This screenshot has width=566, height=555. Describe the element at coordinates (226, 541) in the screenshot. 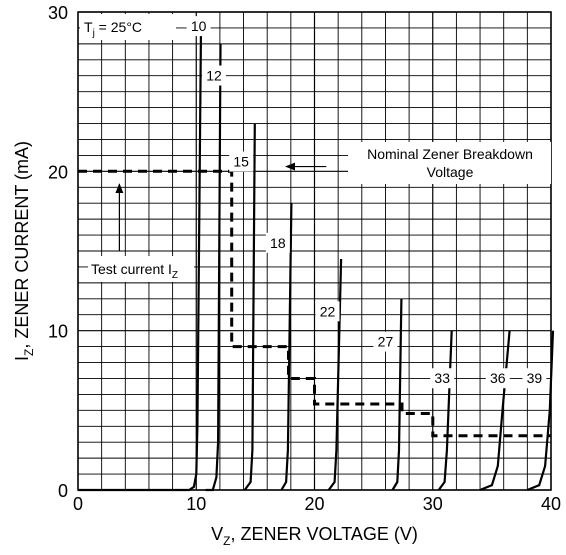

I see `x-axis-title-sub: Z` at that location.